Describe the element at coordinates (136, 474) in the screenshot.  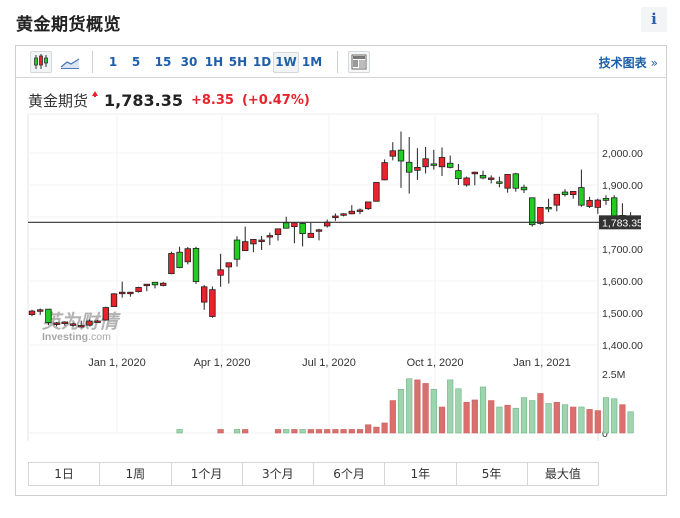
I see `range-button: 1周` at that location.